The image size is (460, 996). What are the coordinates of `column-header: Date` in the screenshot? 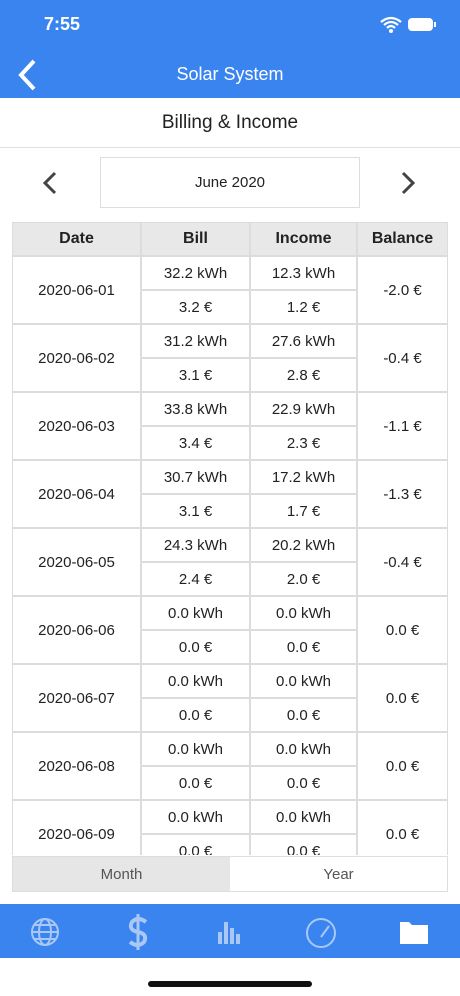 It's located at (76, 239).